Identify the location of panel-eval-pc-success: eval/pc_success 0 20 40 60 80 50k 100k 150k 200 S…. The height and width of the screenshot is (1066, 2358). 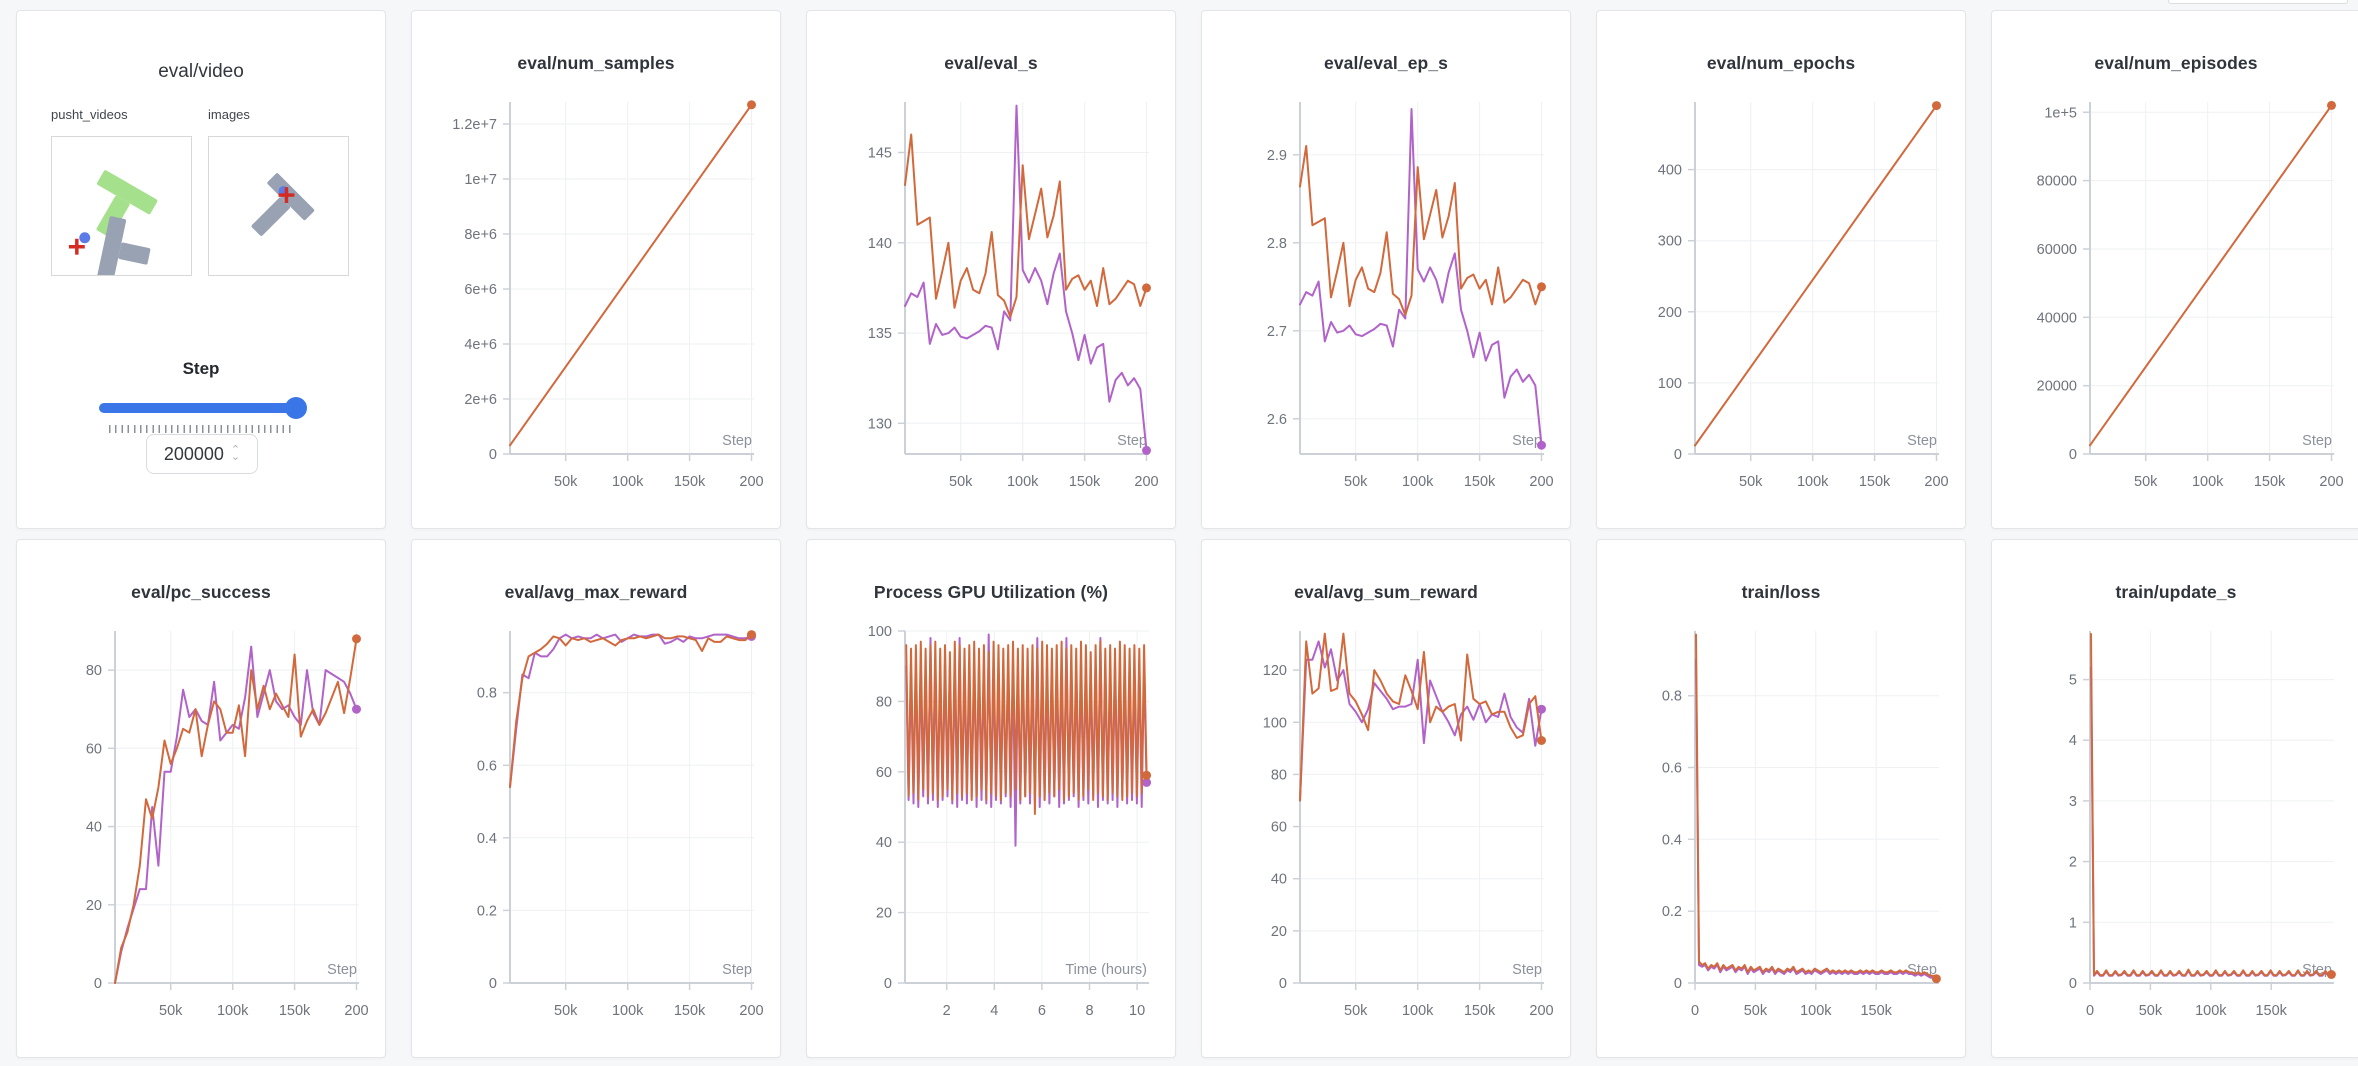
(201, 798).